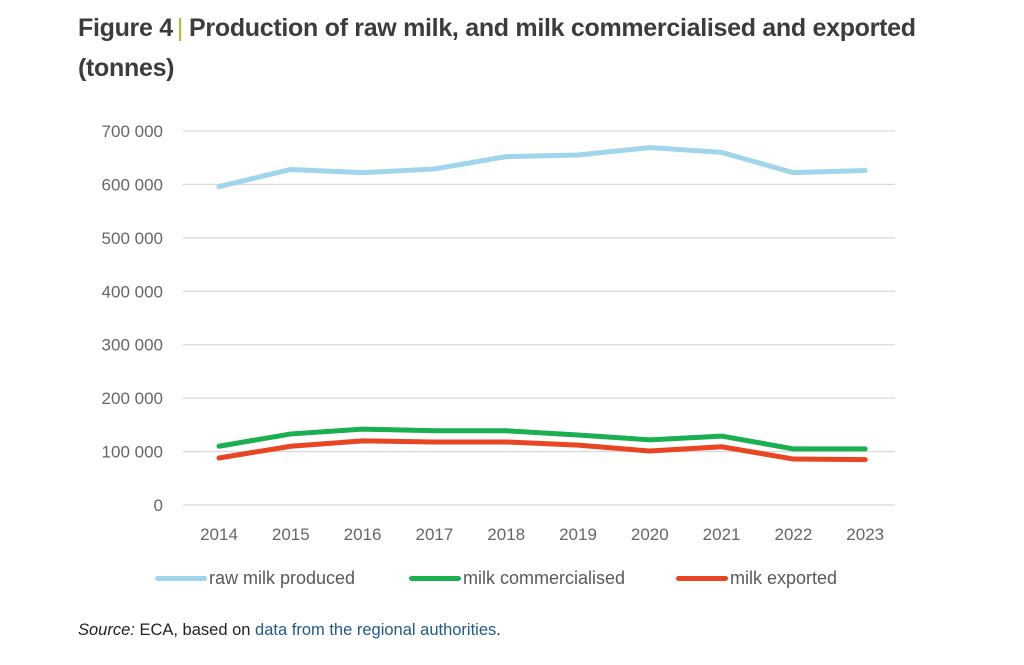  What do you see at coordinates (784, 578) in the screenshot?
I see `legend-label: milk exported` at bounding box center [784, 578].